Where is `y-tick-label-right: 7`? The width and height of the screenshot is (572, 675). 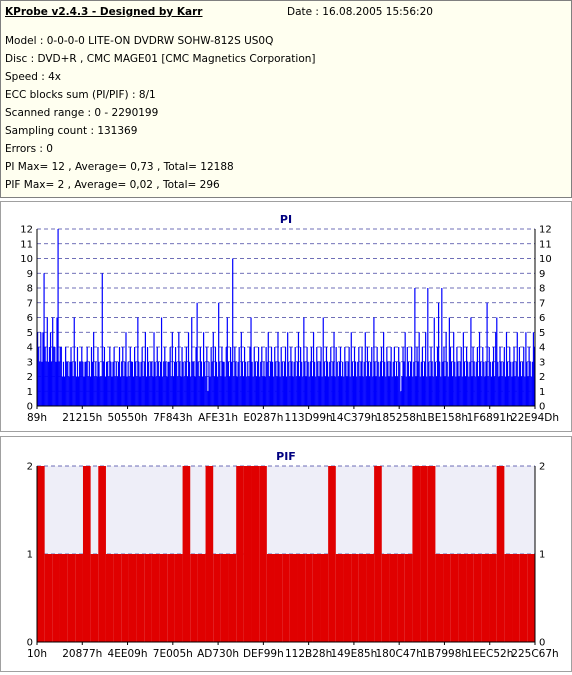 y-tick-label-right: 7 is located at coordinates (542, 303).